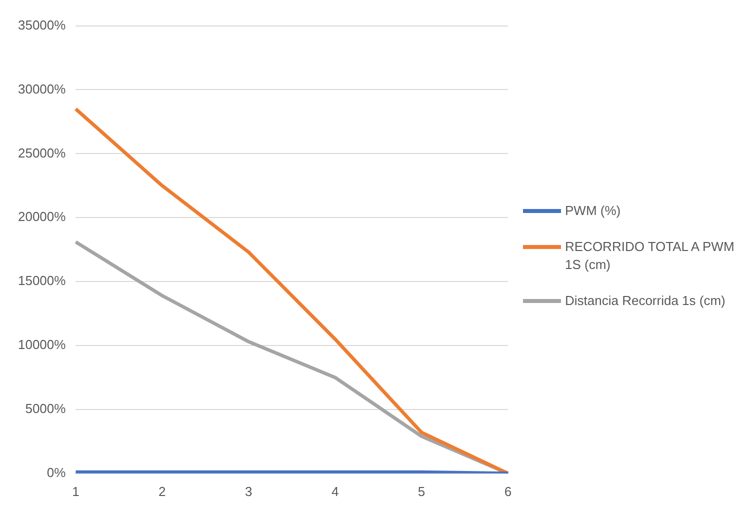  I want to click on y-tick-label: 5000%, so click(45, 408).